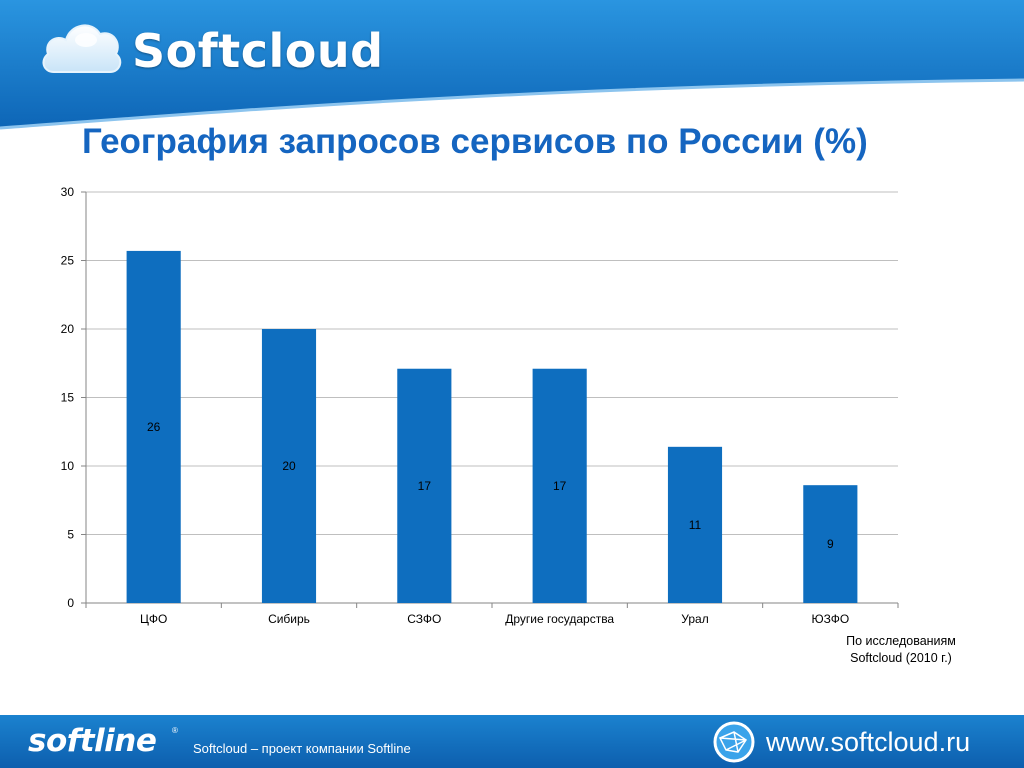 Image resolution: width=1024 pixels, height=768 pixels. I want to click on y-tick-label: 25, so click(68, 261).